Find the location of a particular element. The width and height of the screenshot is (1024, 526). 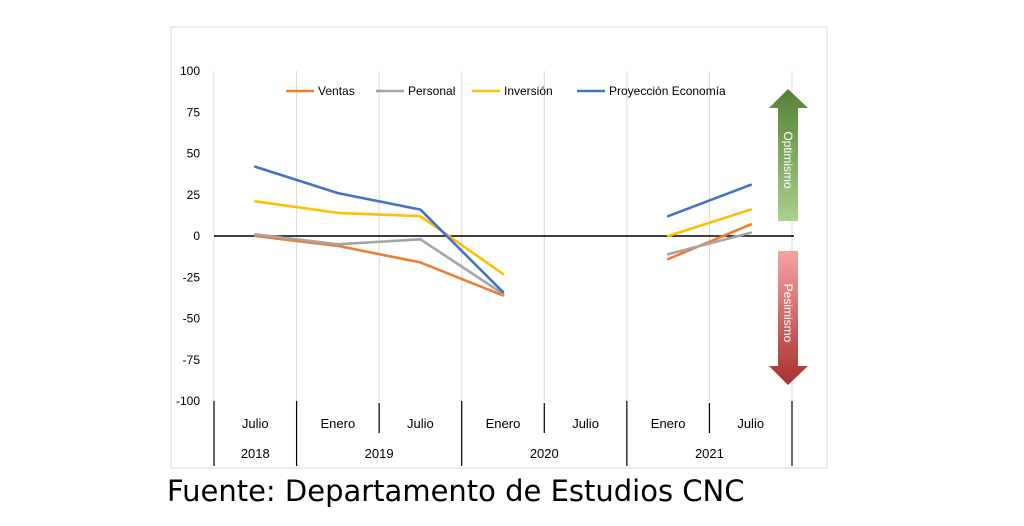

y-tick-label: 100 is located at coordinates (190, 71).